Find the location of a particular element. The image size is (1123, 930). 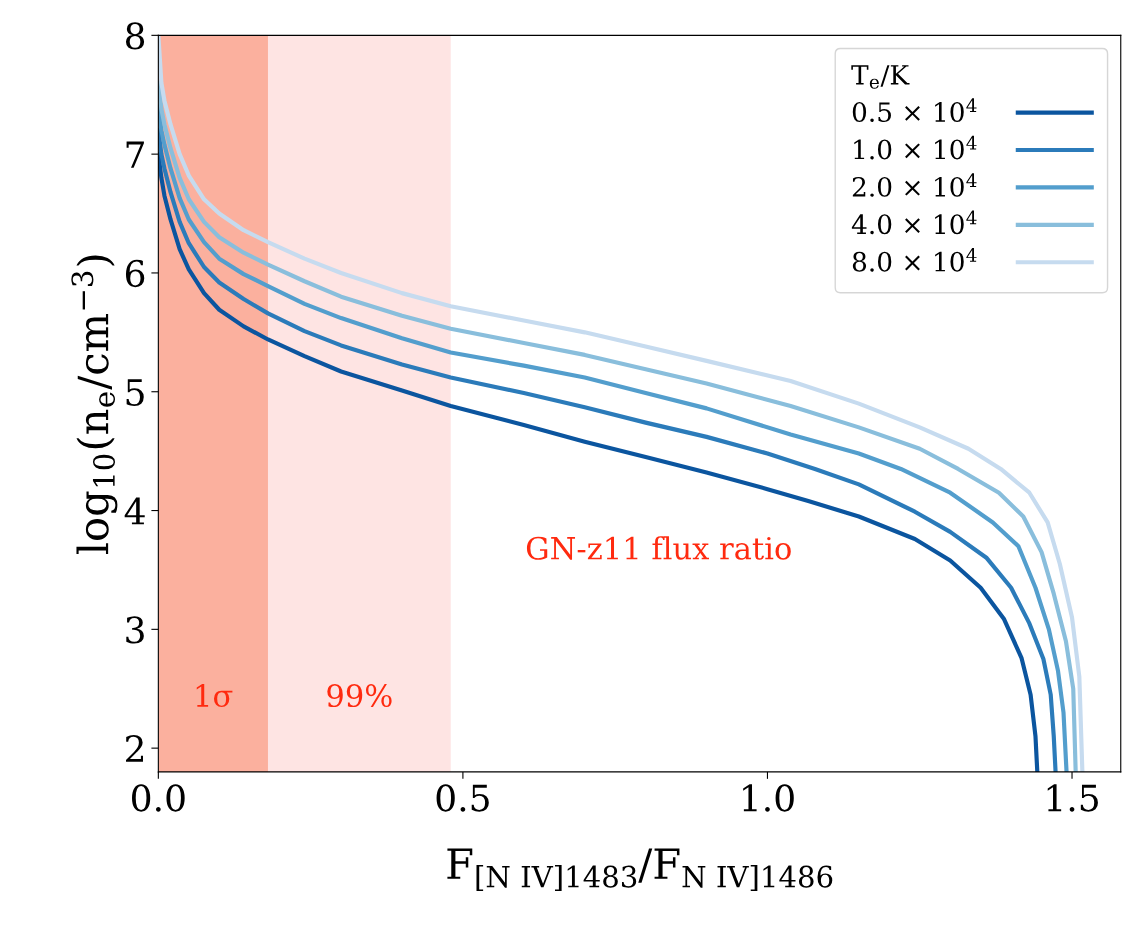

legend-label: 4.0 × 10$^{4}$ is located at coordinates (914, 222).